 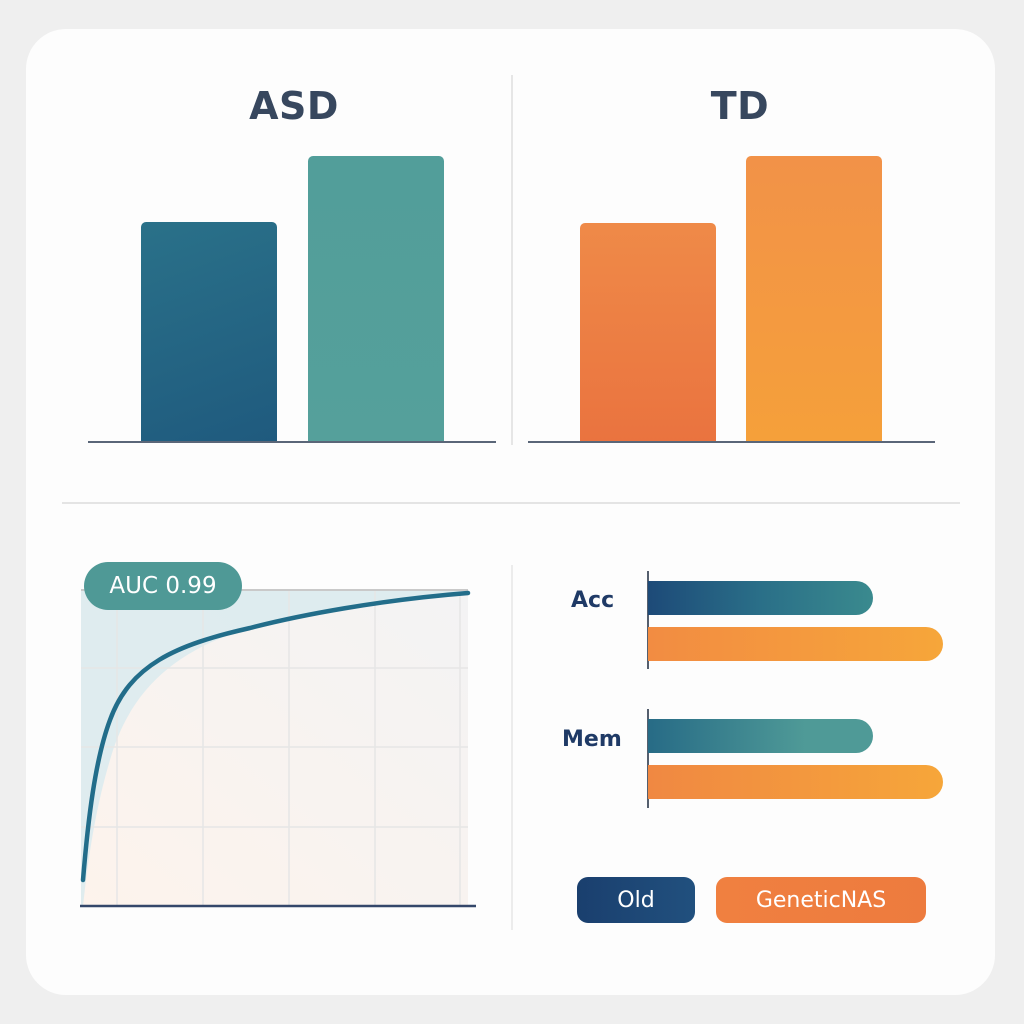 I want to click on td-geneticnas-bar, so click(x=814, y=299).